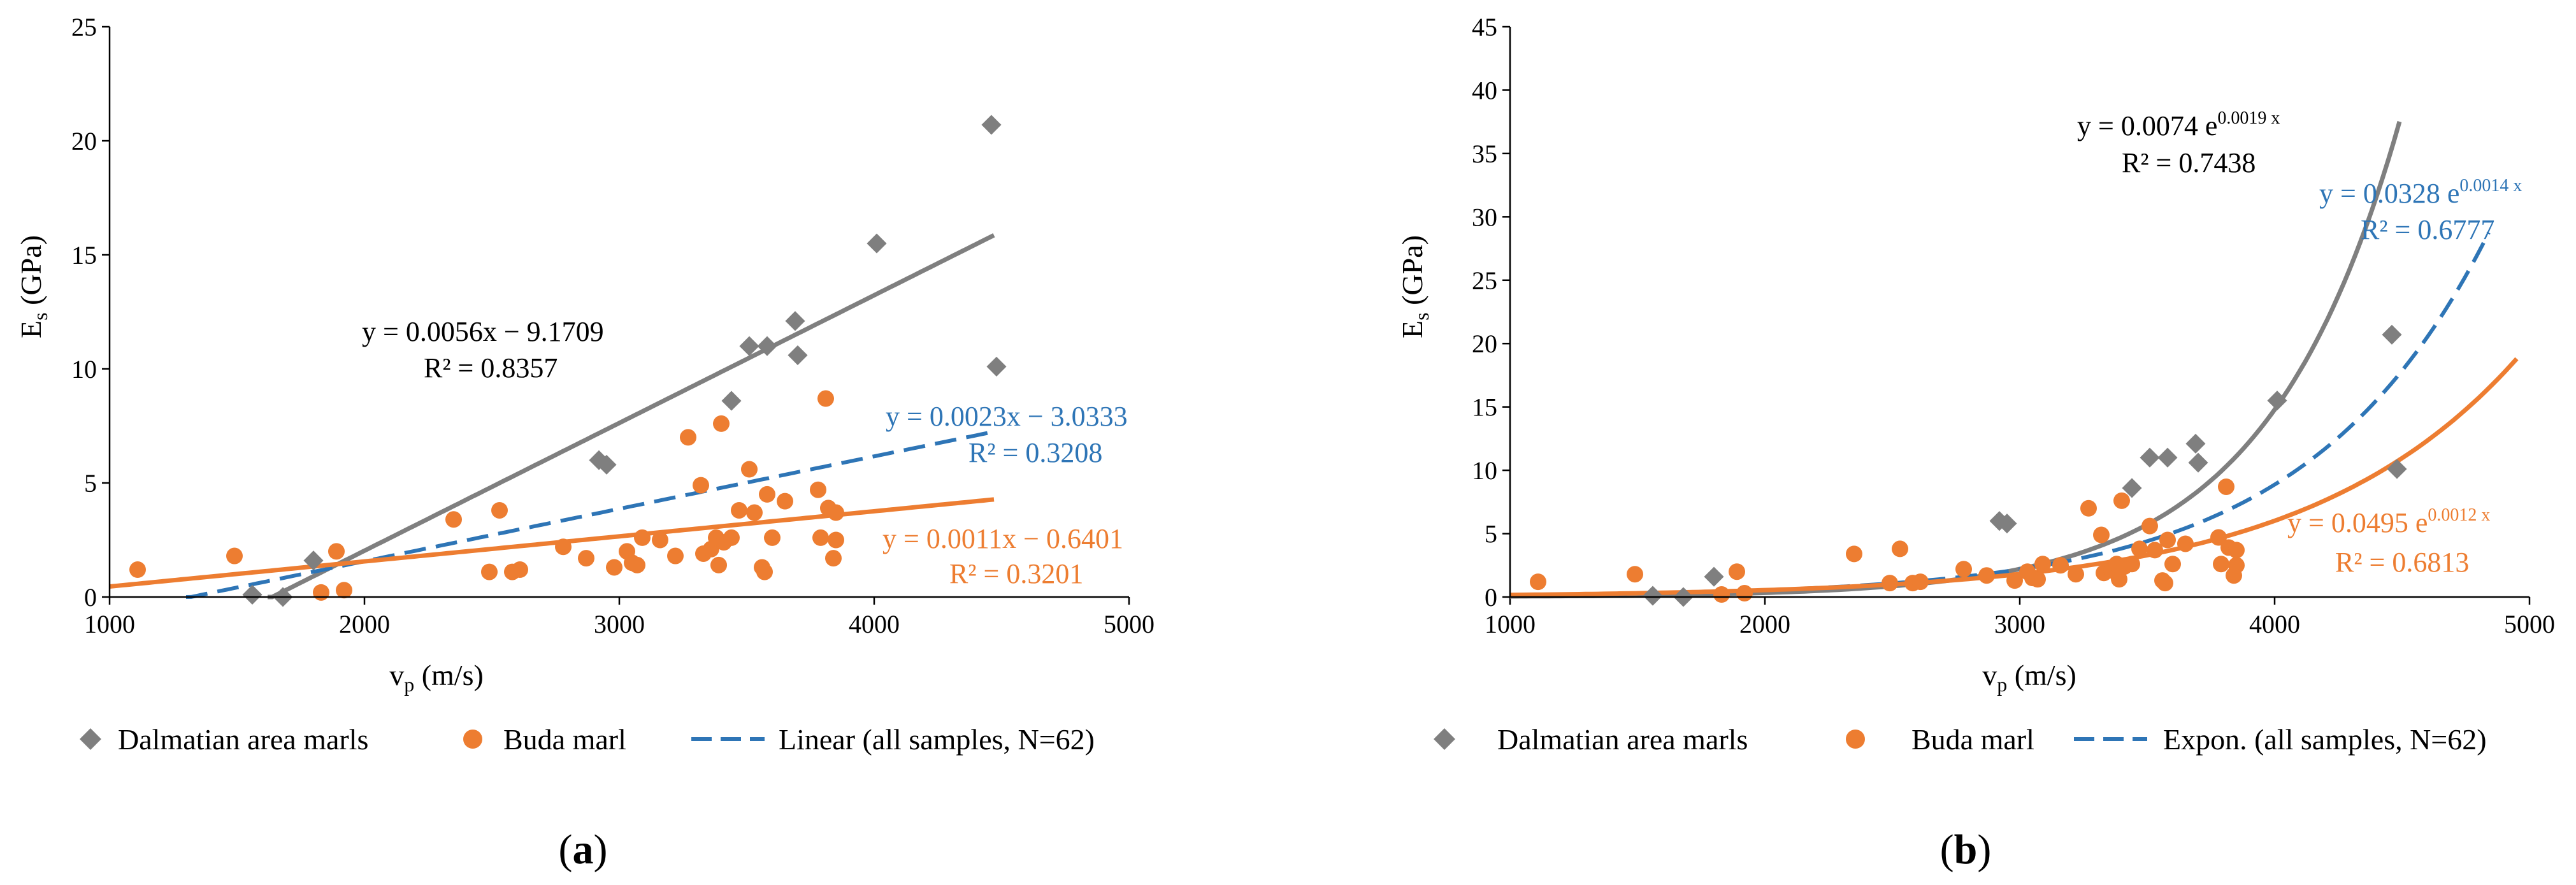 This screenshot has width=2576, height=885. Describe the element at coordinates (1484, 217) in the screenshot. I see `y-tick-label: 30` at that location.